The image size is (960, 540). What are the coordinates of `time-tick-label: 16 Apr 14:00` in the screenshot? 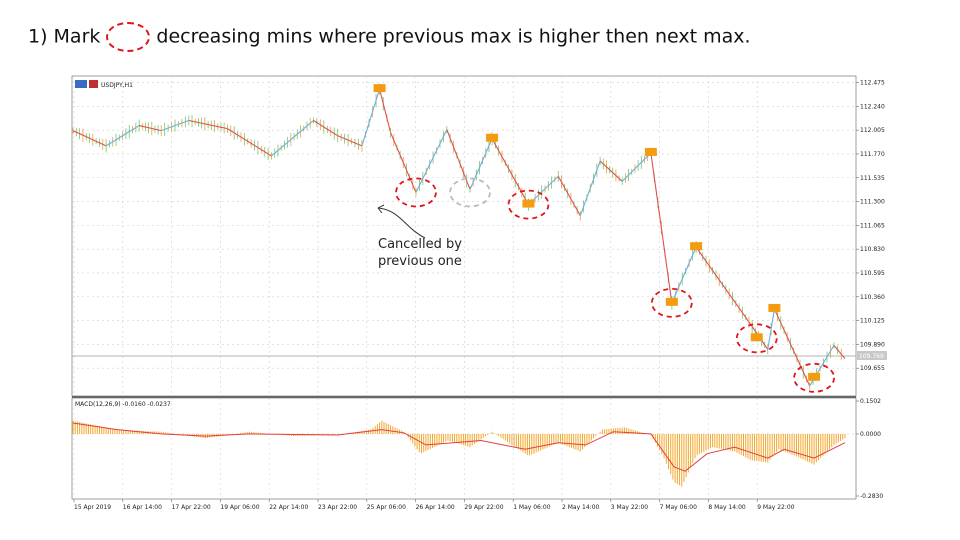 It's located at (142, 507).